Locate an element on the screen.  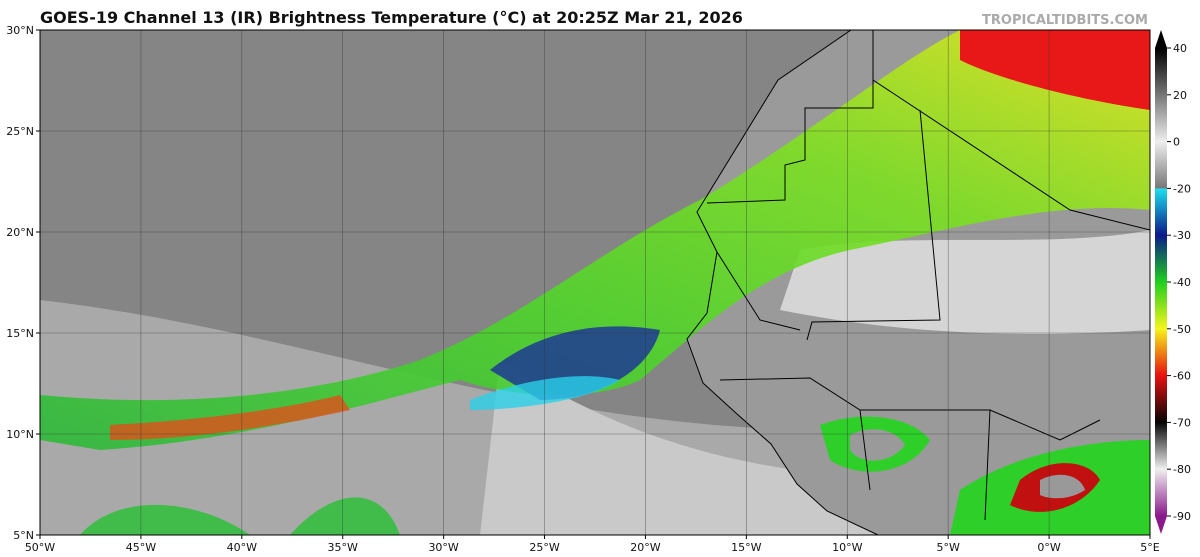
x-tick-label: 45°W is located at coordinates (141, 547).